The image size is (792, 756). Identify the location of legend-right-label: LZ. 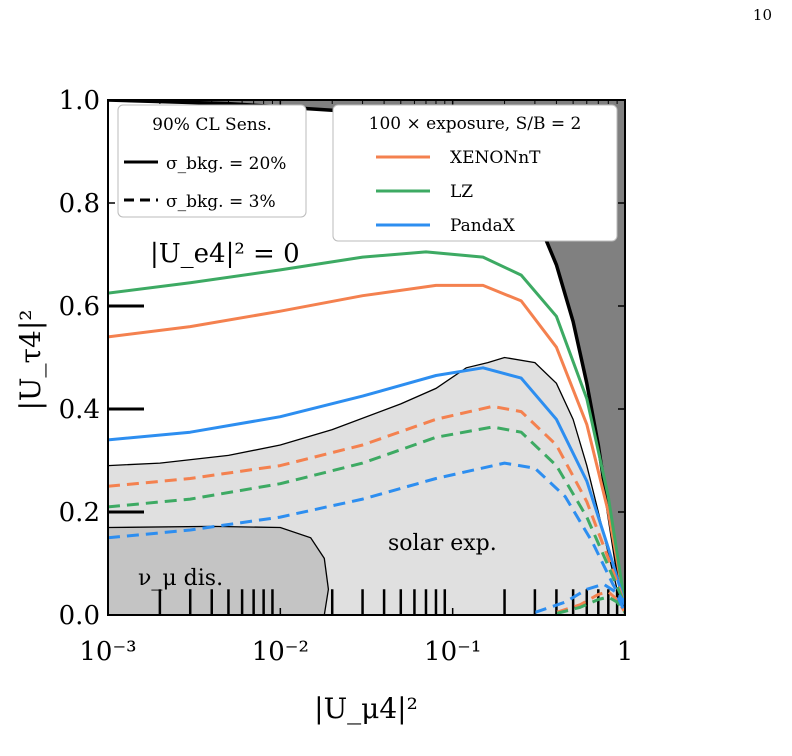
(461, 192).